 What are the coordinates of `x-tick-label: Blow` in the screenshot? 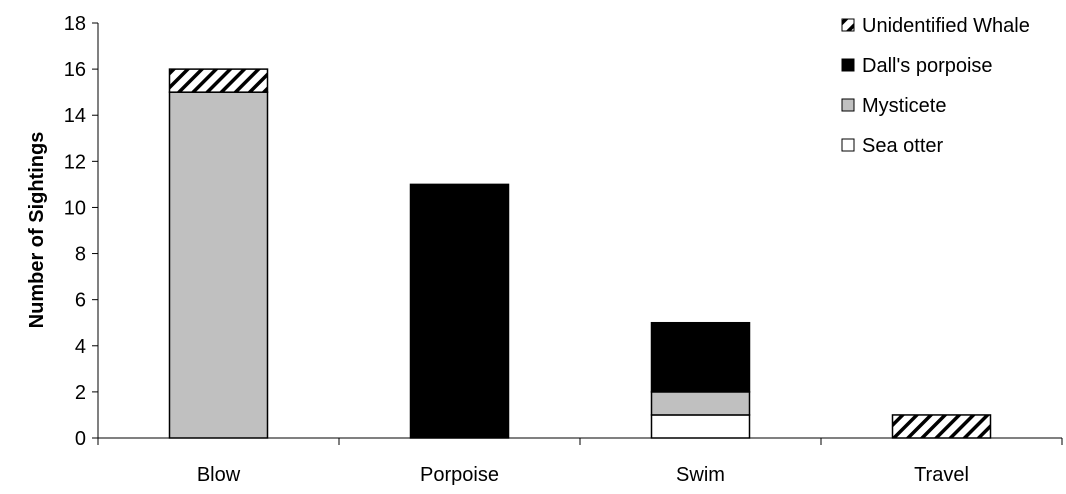 It's located at (219, 475).